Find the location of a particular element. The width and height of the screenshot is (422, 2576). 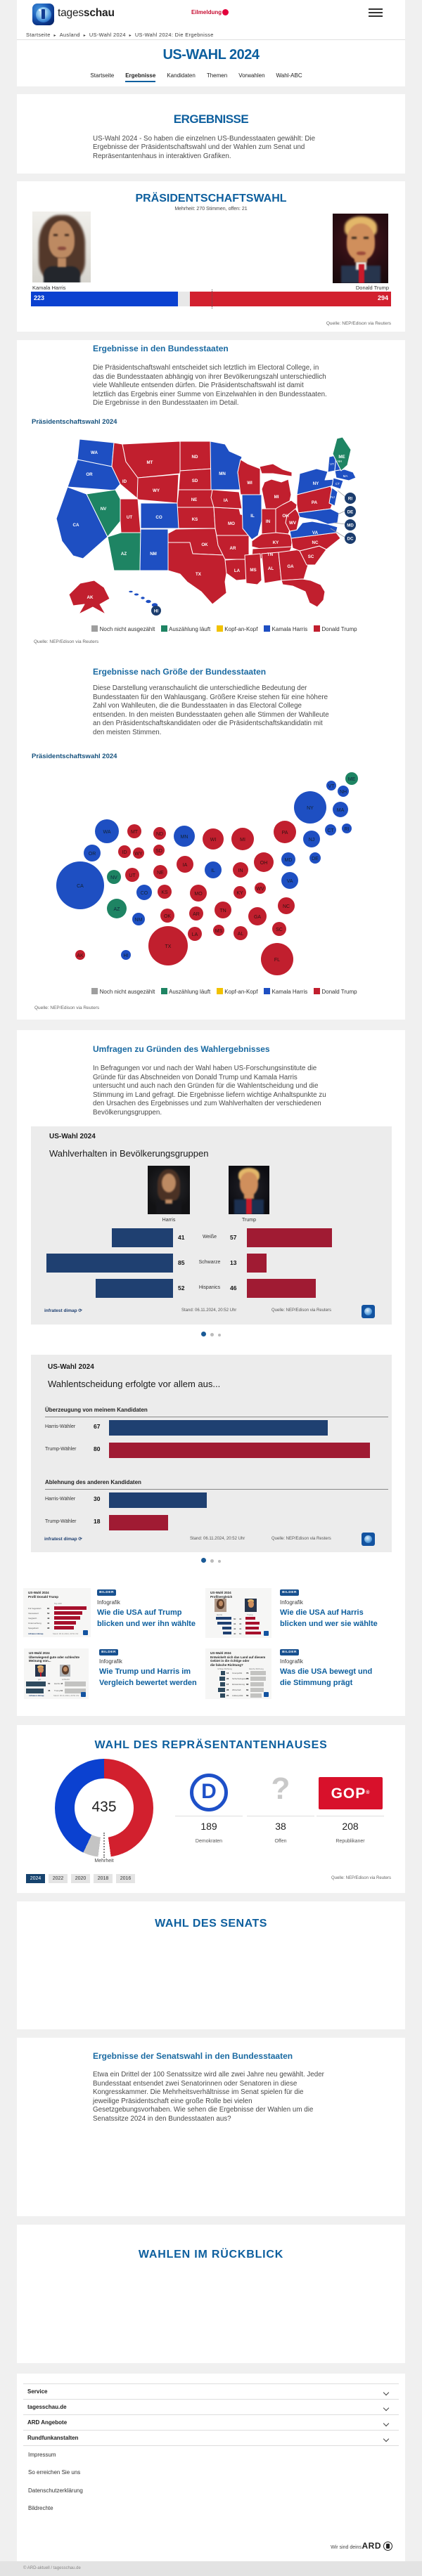

svg-text: DC is located at coordinates (350, 539).